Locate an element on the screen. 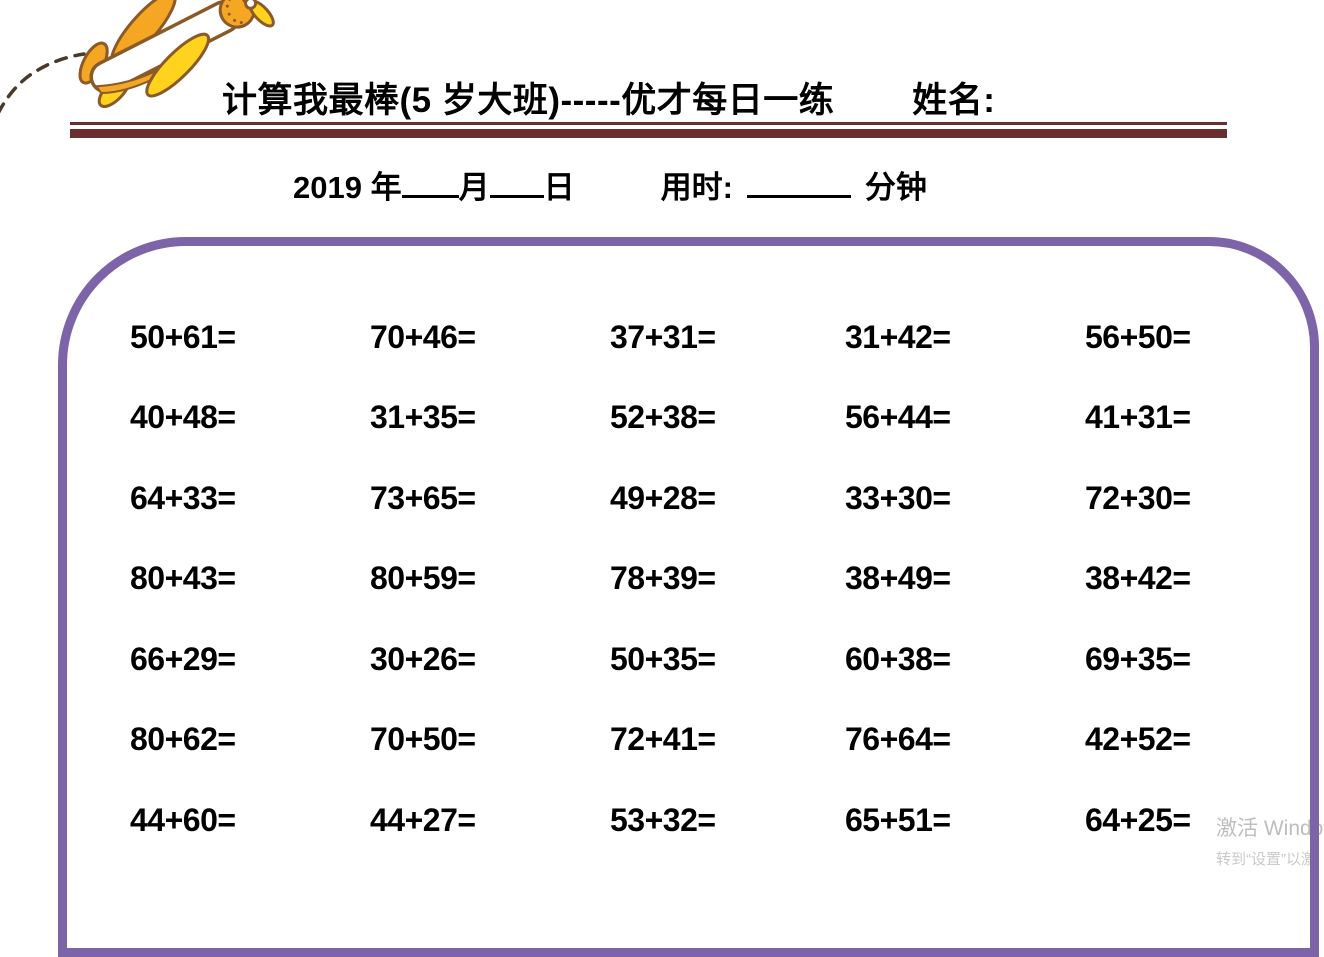 The width and height of the screenshot is (1324, 957). math-problem: 72+41= is located at coordinates (663, 739).